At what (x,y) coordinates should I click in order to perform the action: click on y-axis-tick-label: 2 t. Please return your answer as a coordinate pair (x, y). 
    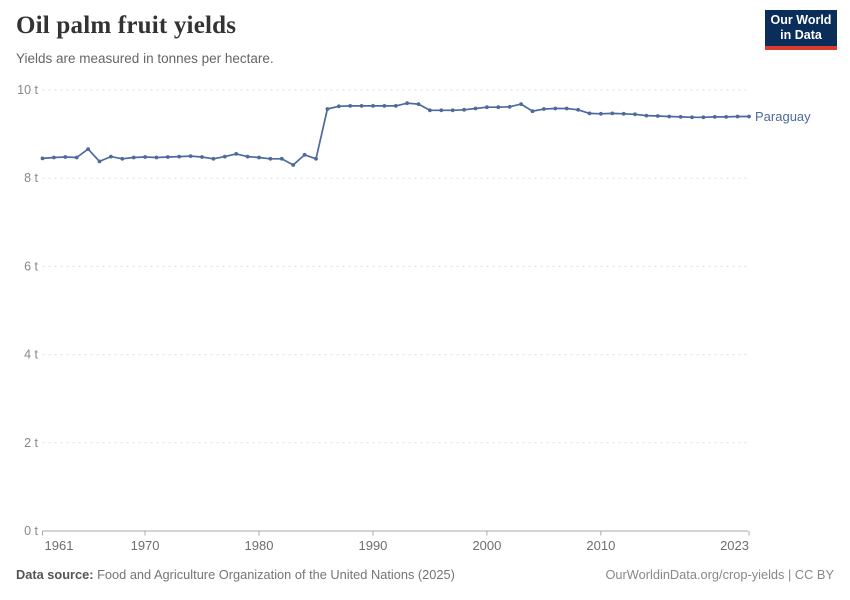
    Looking at the image, I should click on (31, 443).